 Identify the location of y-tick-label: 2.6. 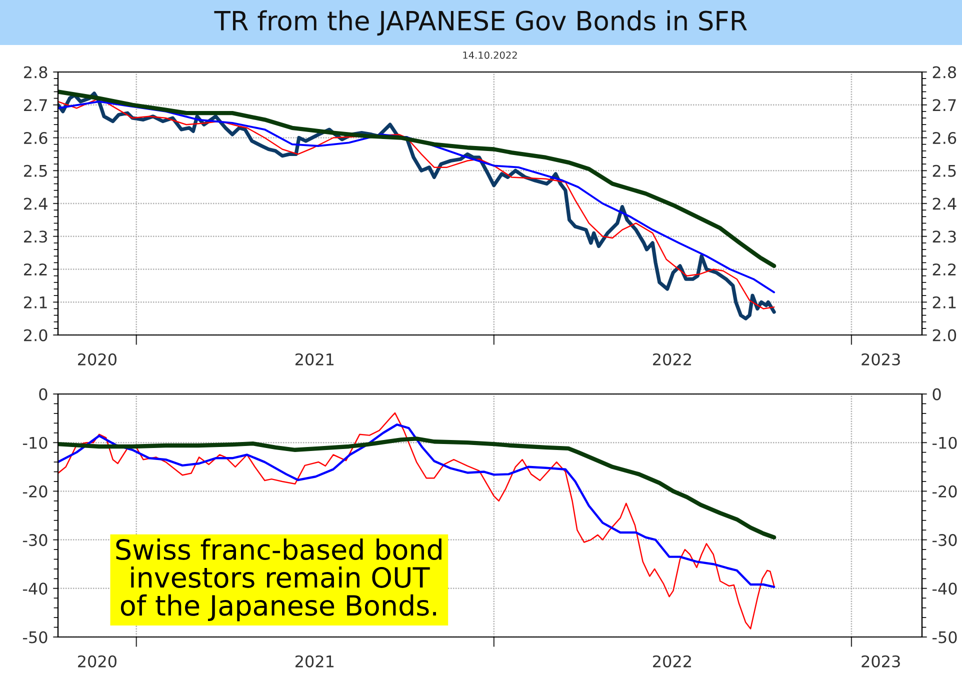
(36, 138).